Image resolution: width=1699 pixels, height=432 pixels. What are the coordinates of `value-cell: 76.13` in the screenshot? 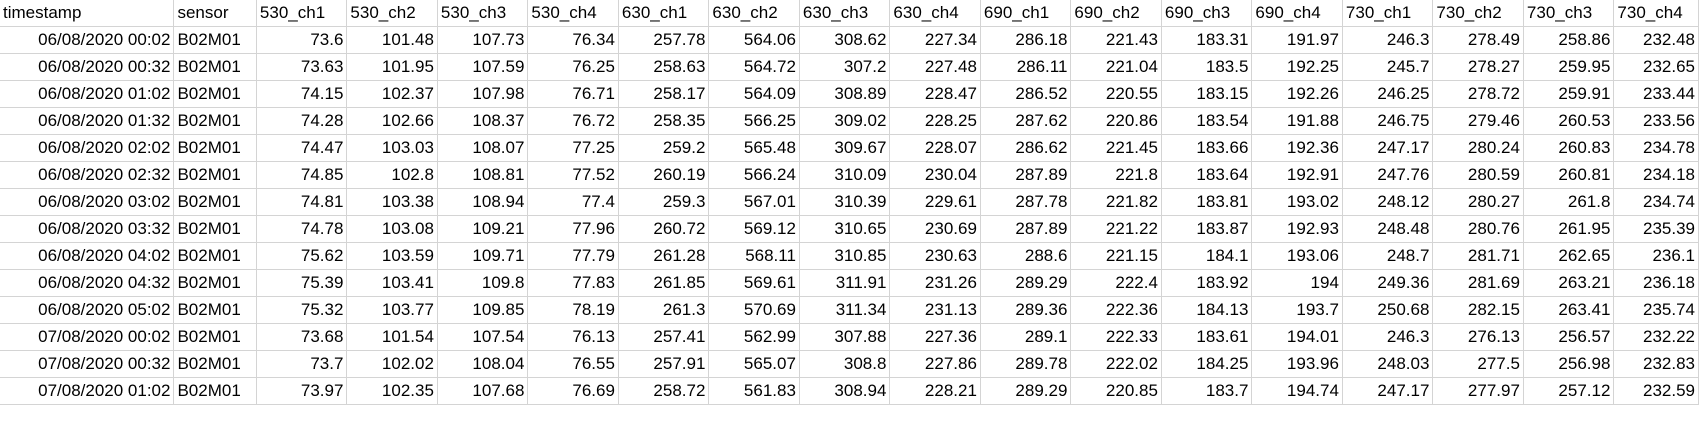 It's located at (573, 337).